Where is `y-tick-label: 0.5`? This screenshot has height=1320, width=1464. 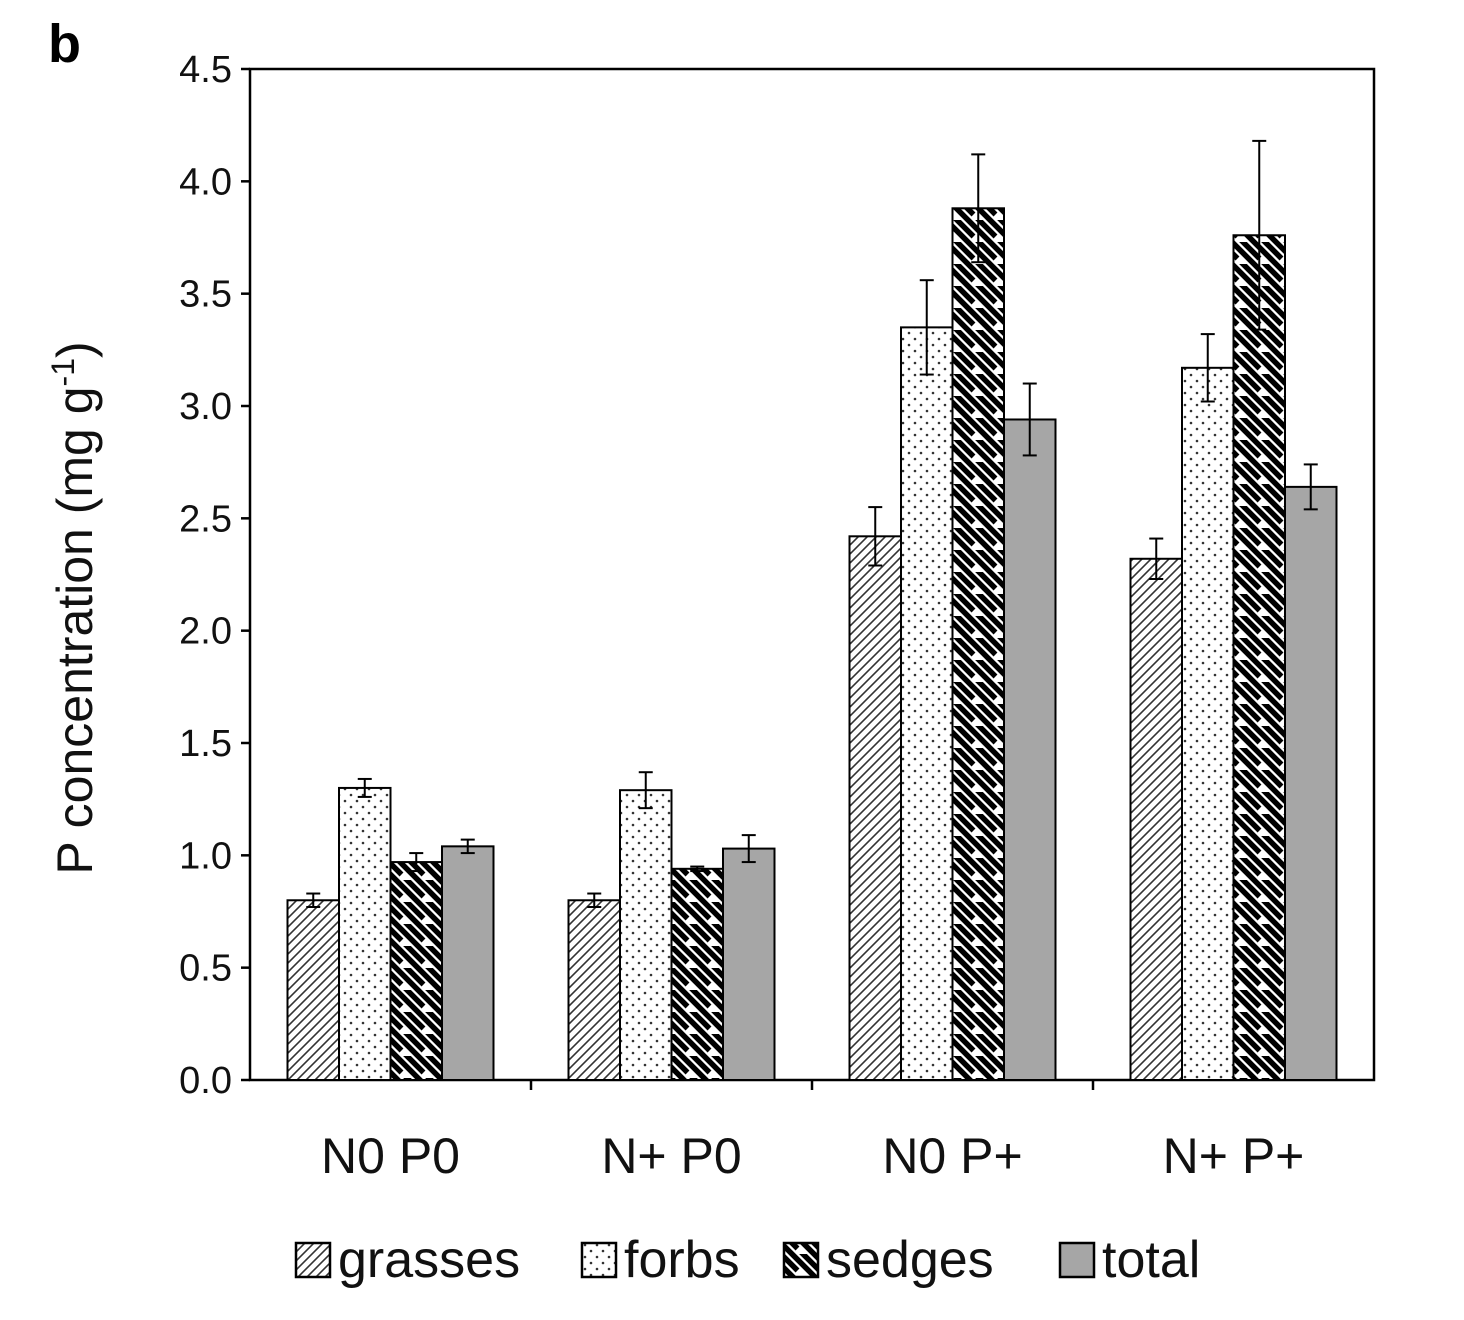
y-tick-label: 0.5 is located at coordinates (205, 969).